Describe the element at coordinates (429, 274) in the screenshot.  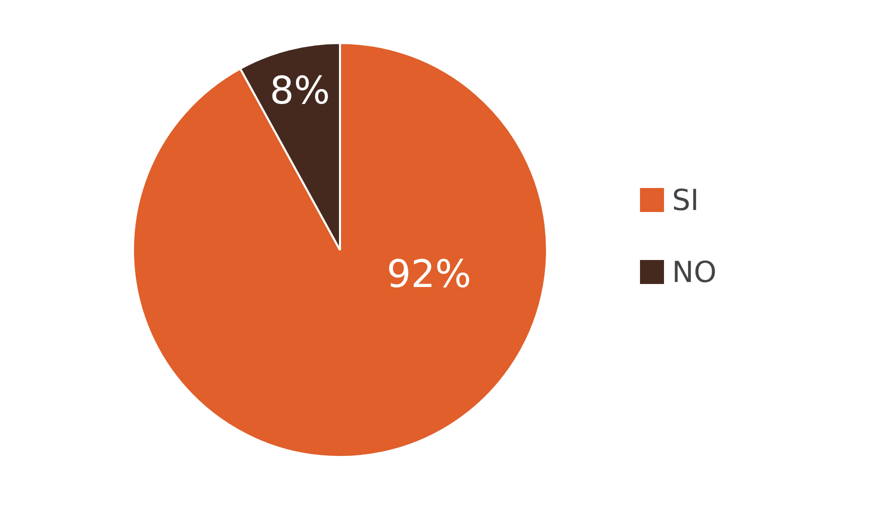
I see `data-label: 92%` at that location.